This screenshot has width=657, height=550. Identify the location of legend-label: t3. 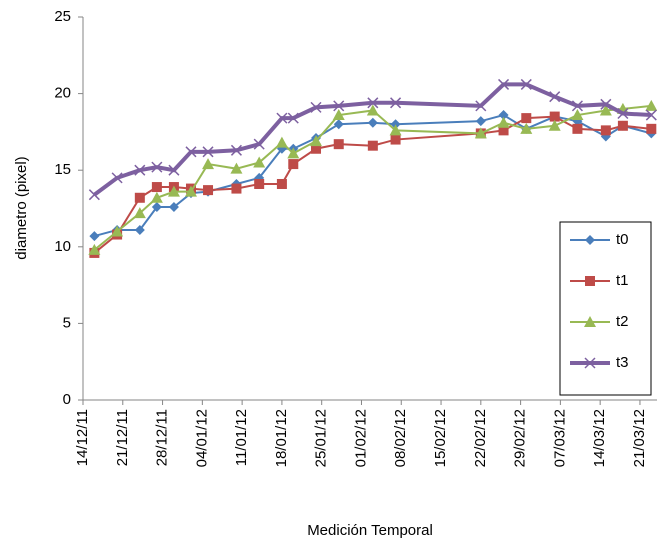
(622, 362).